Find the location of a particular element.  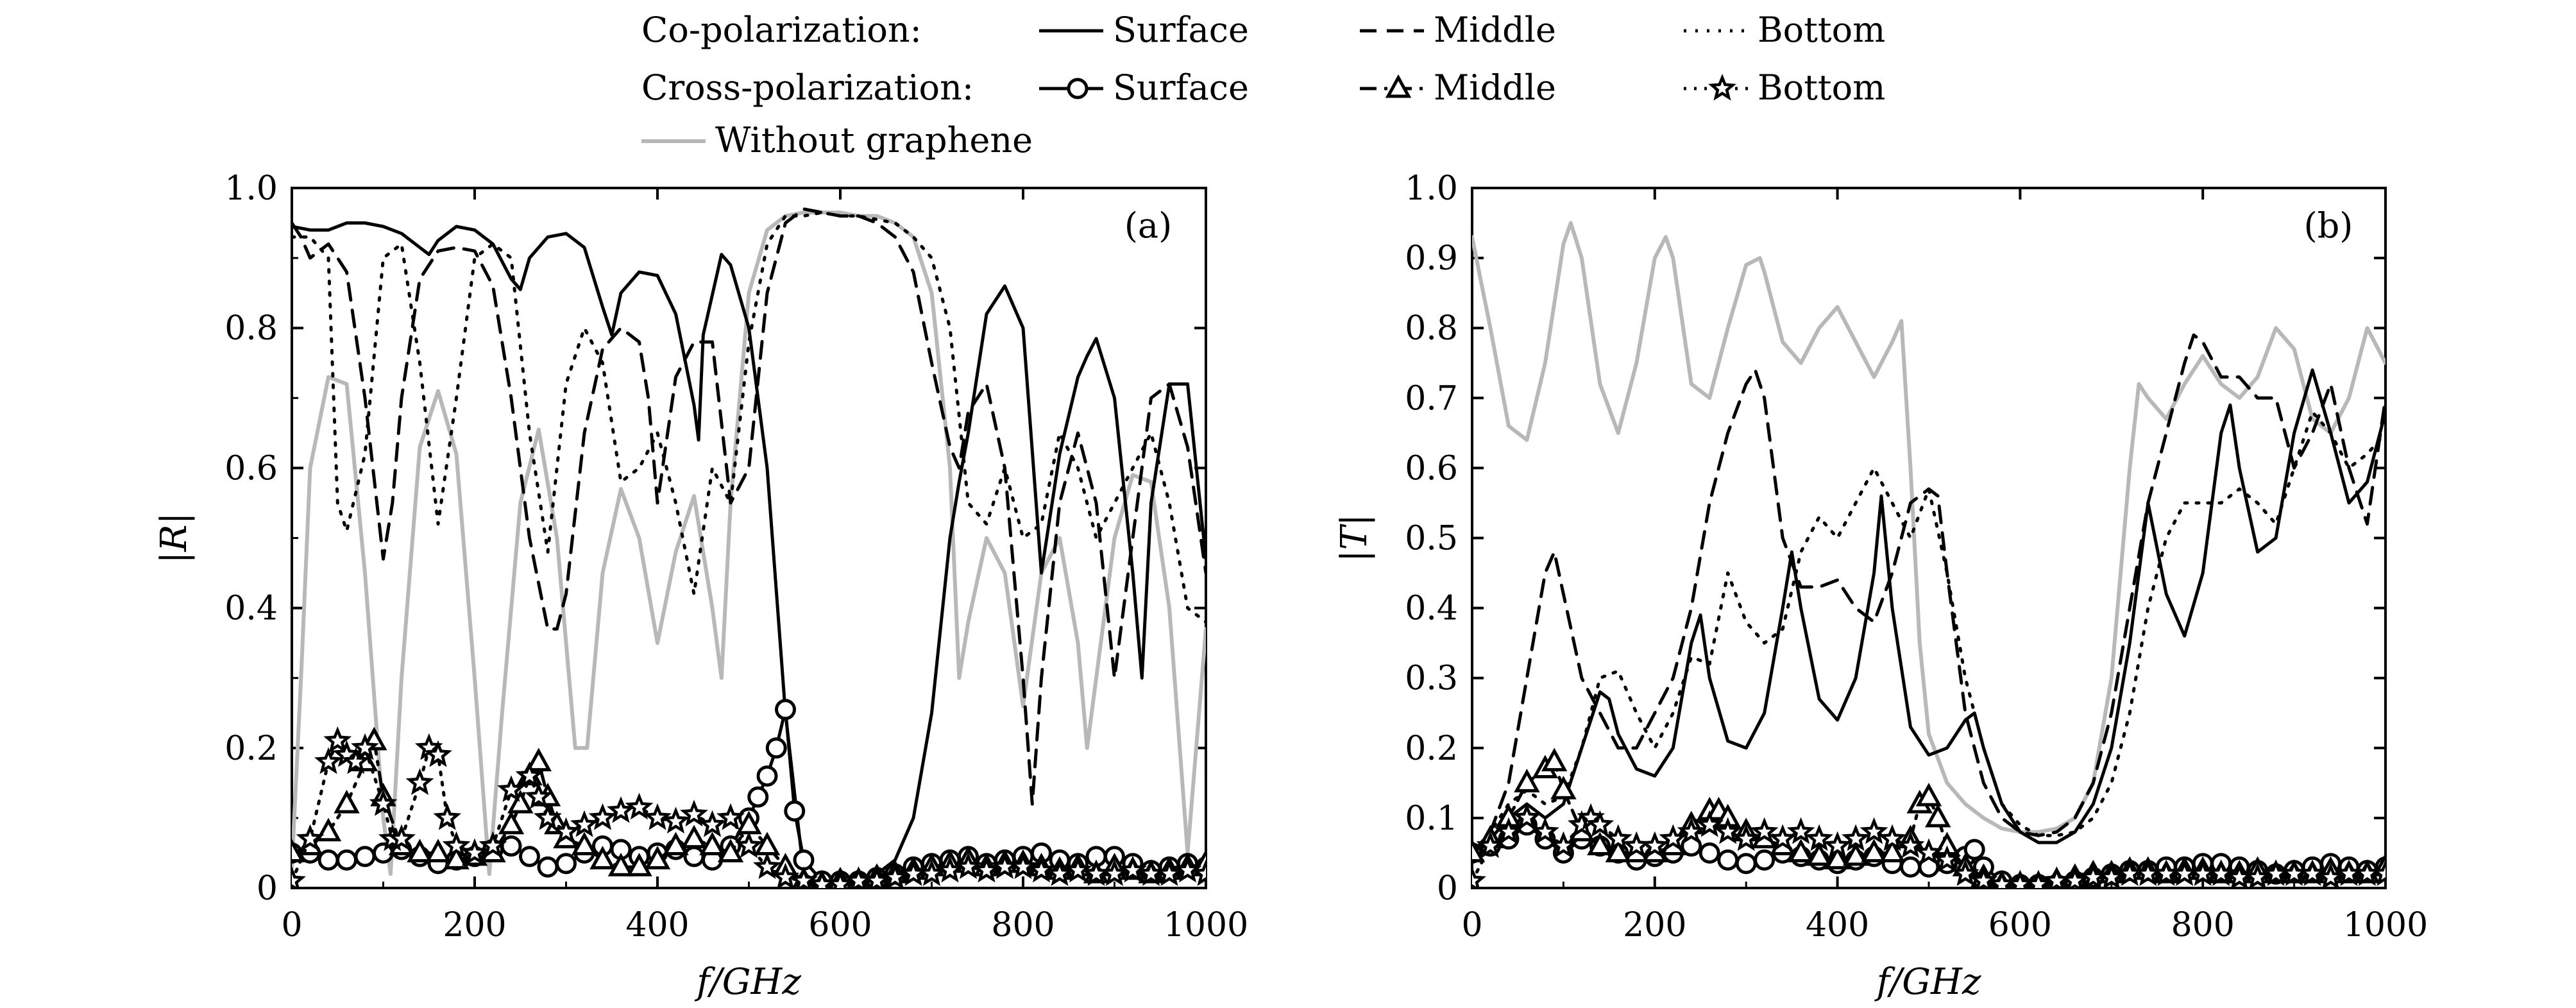

y-tick-label: 0 is located at coordinates (267, 888).